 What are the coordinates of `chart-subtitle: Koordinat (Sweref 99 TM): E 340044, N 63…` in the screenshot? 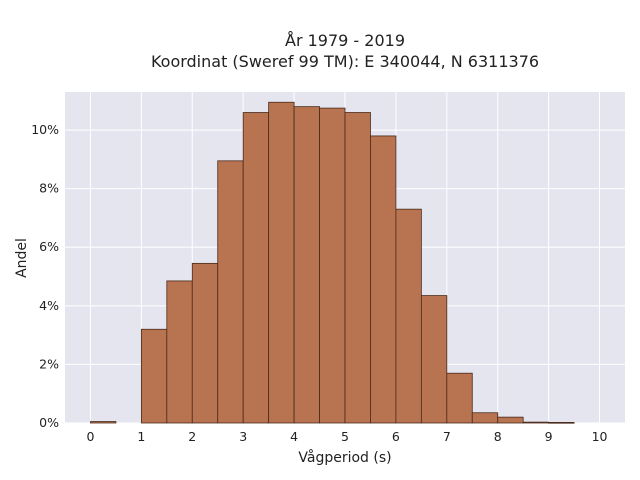 It's located at (345, 61).